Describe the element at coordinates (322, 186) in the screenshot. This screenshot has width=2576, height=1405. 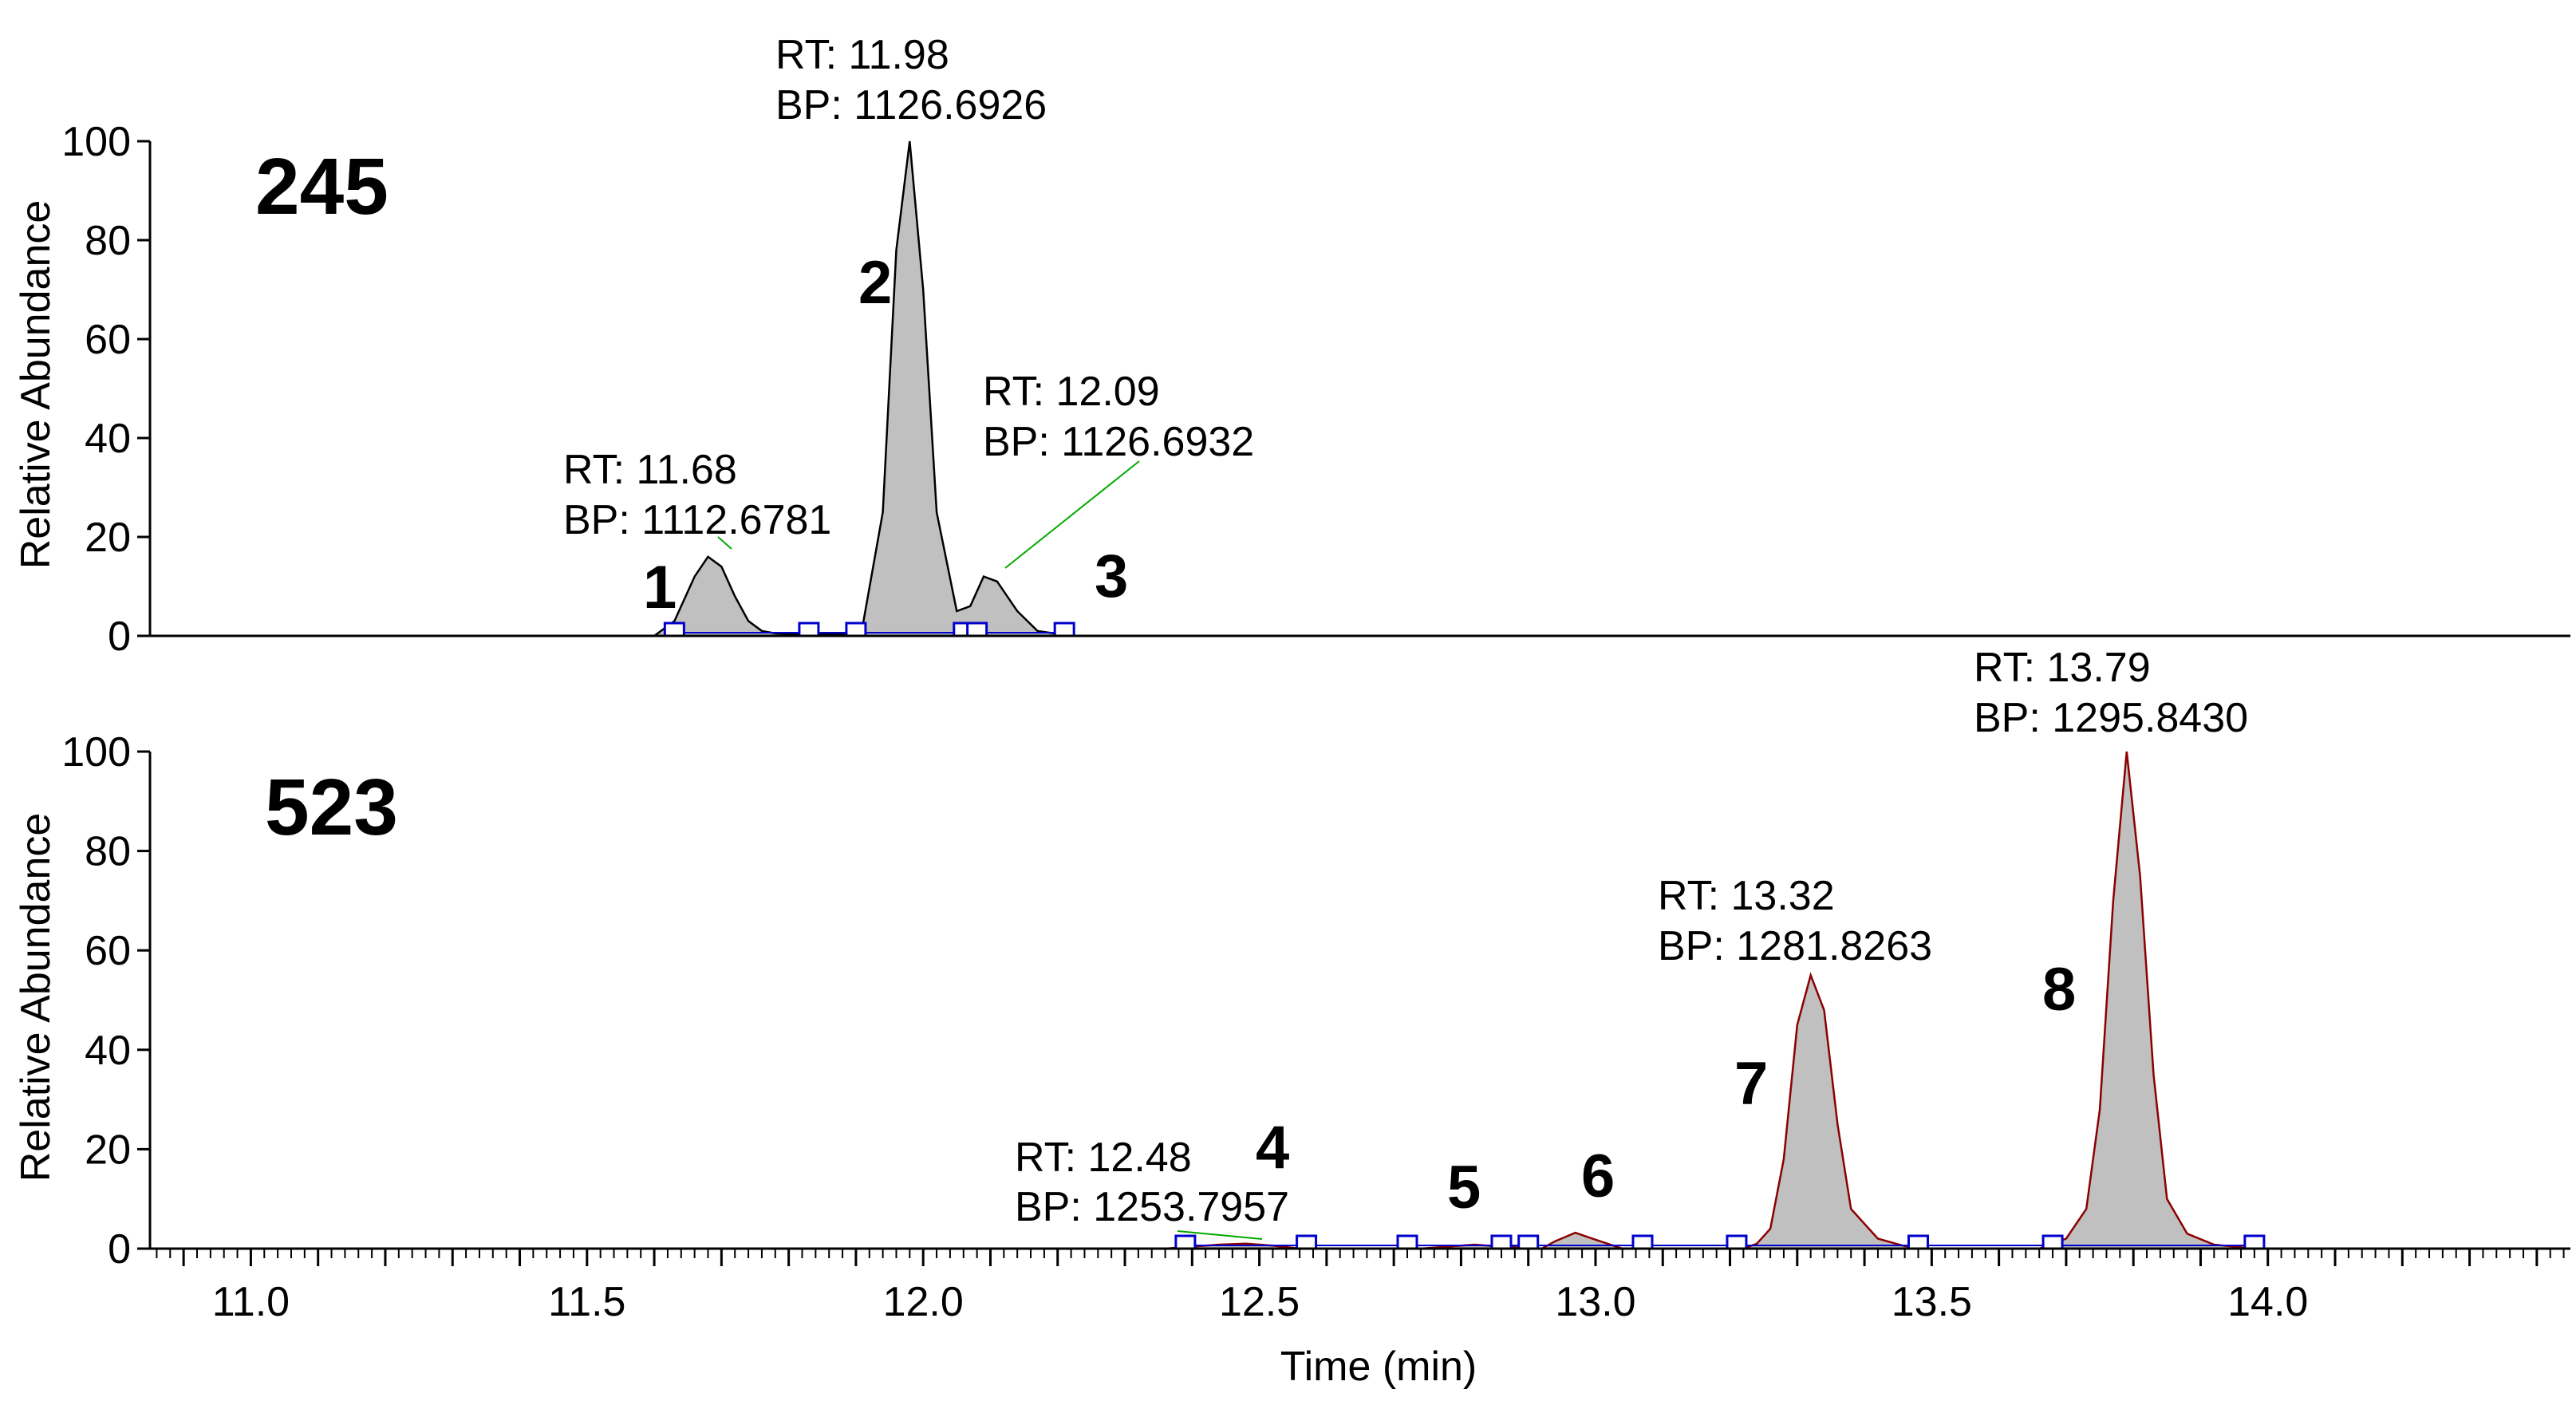
I see `panel-label-245: 245` at that location.